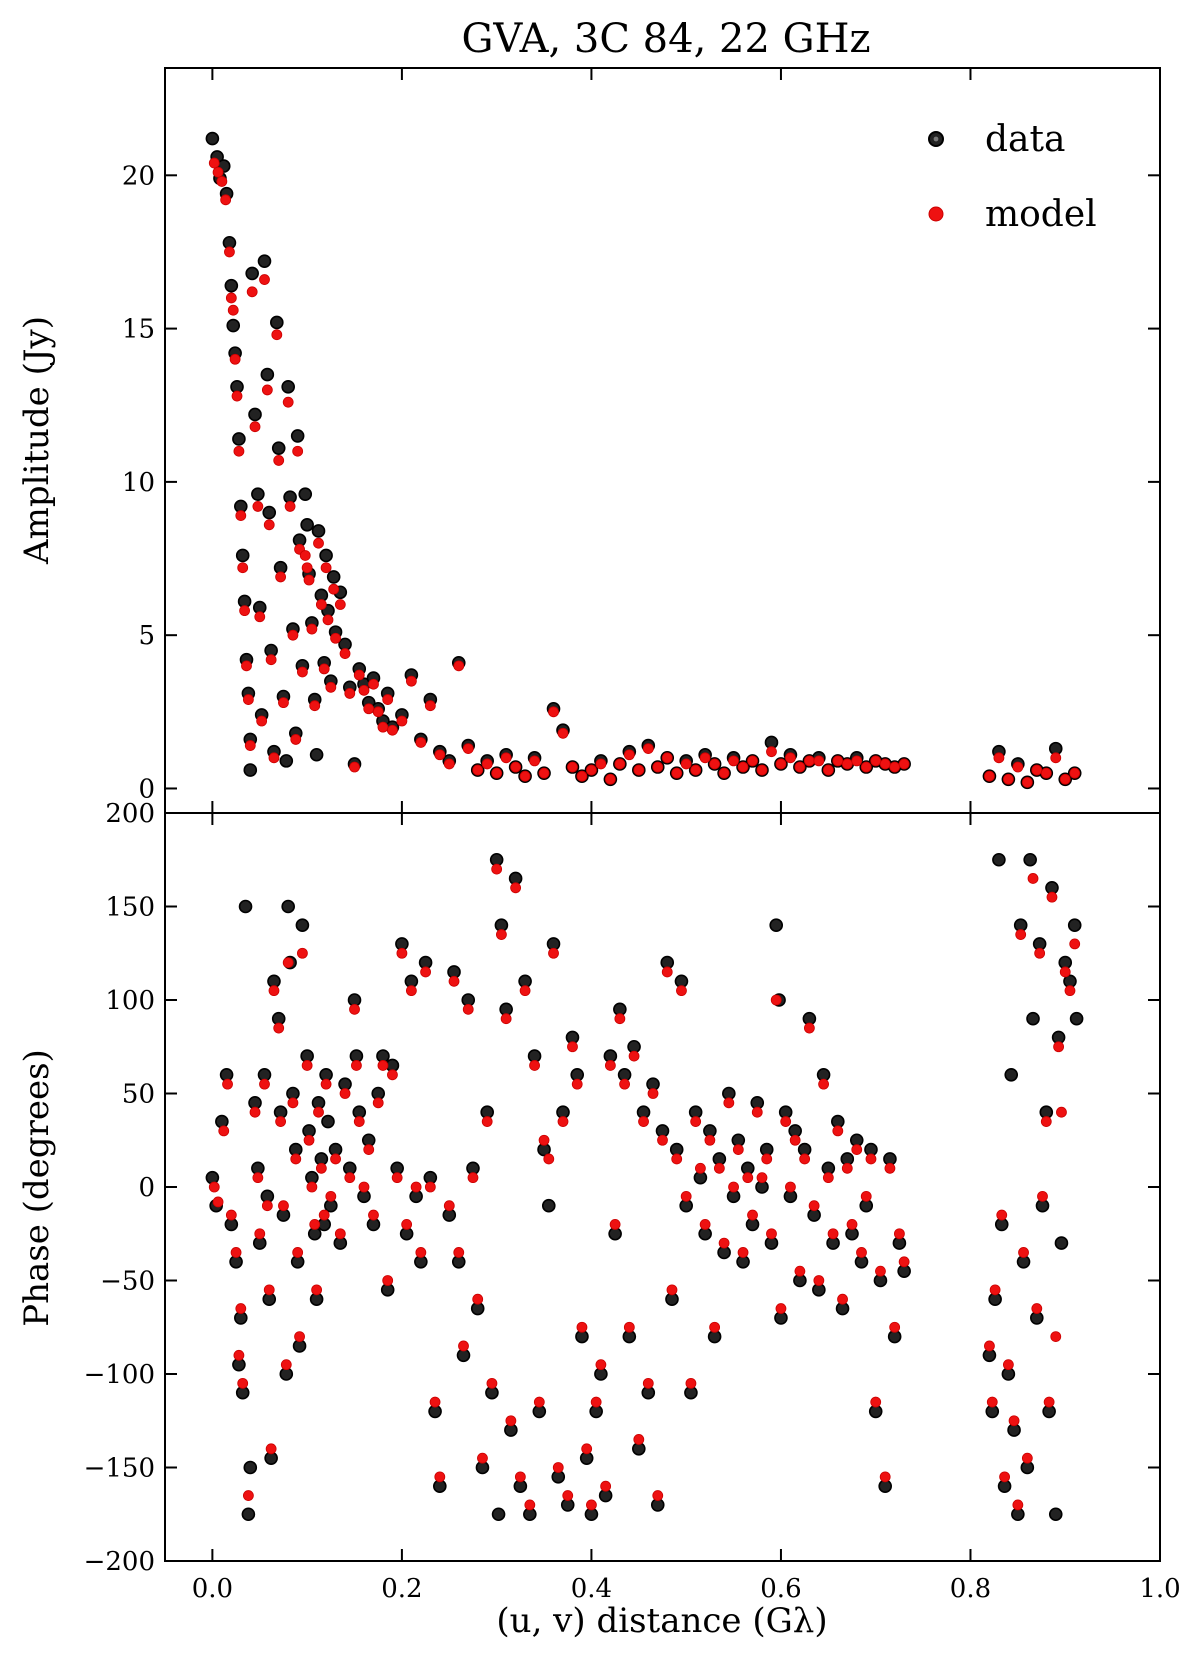  What do you see at coordinates (661, 1621) in the screenshot?
I see `distance-axis-label: (u, v) distance (Gλ)` at bounding box center [661, 1621].